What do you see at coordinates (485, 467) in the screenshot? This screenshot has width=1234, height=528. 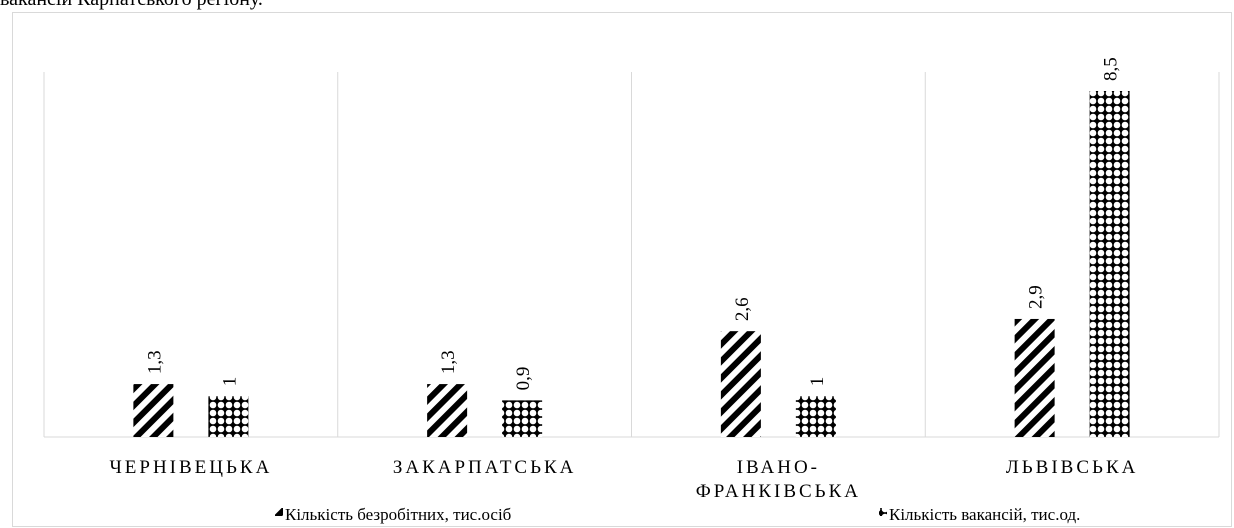 I see `category-label: ЗАКАРПАТСЬКА` at bounding box center [485, 467].